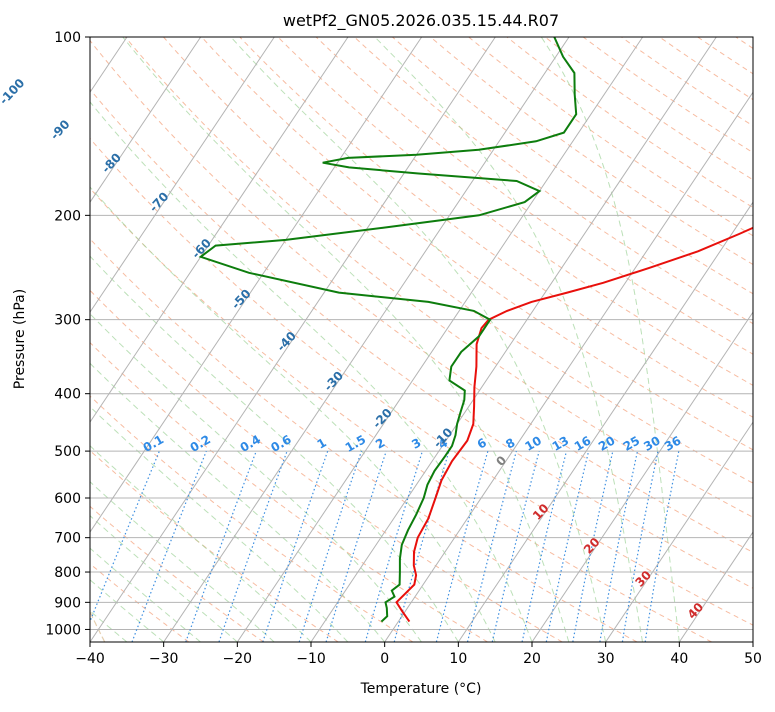  Describe the element at coordinates (532, 659) in the screenshot. I see `x-tick-label: 20` at that location.